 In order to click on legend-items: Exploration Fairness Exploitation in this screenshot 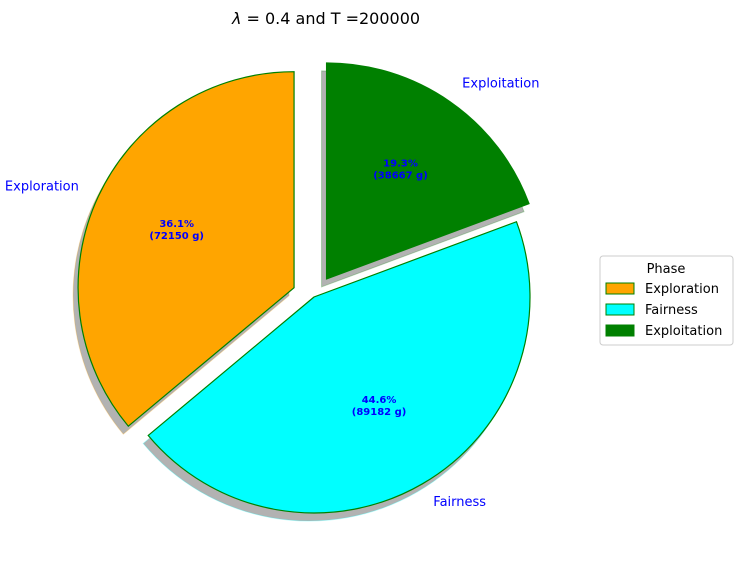, I will do `click(663, 310)`.